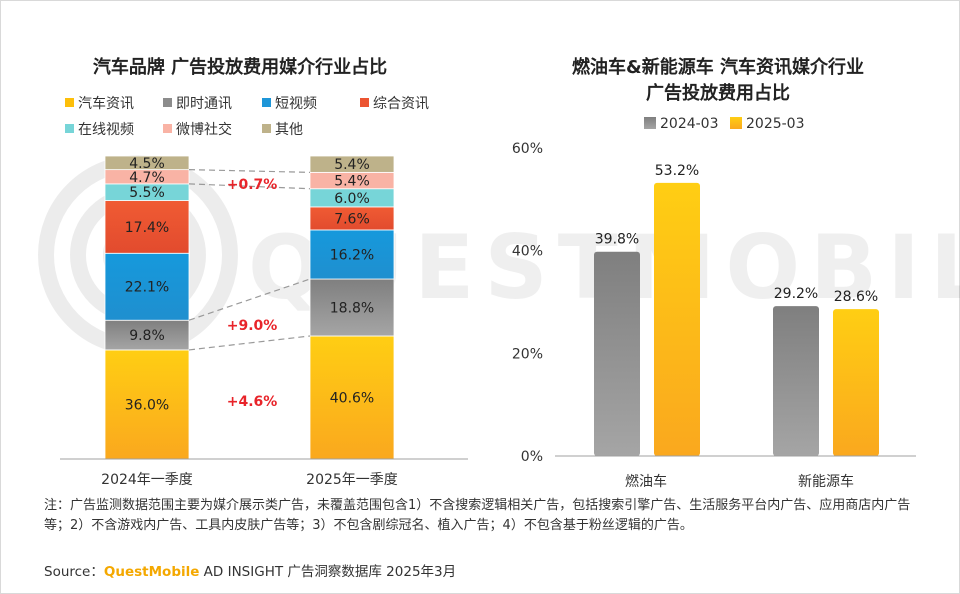 The image size is (960, 594). What do you see at coordinates (527, 149) in the screenshot?
I see `right-y-tick-label: 60%` at bounding box center [527, 149].